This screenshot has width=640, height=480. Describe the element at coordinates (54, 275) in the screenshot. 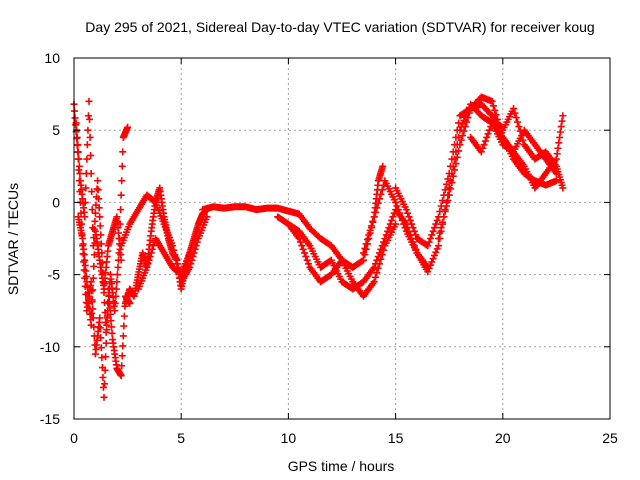

I see `y-tick-label: -5` at that location.